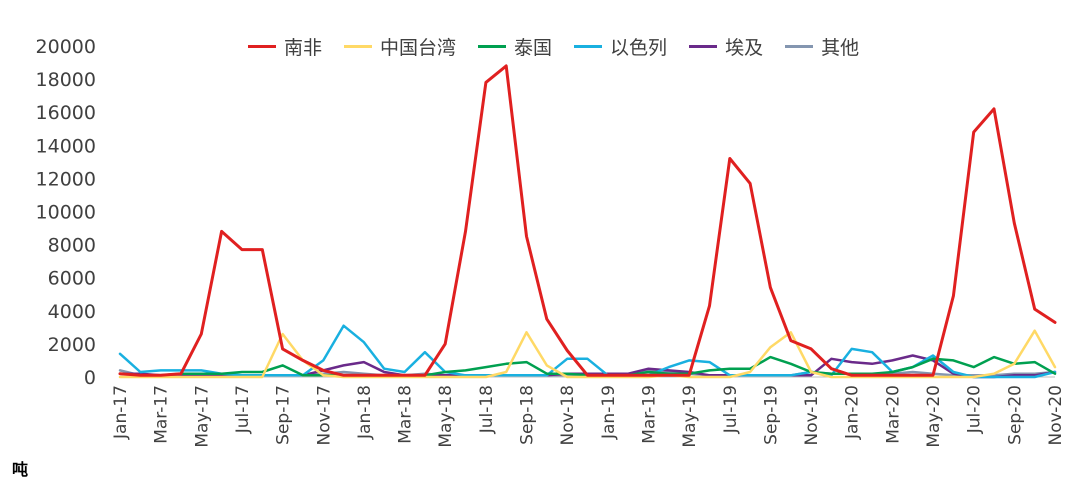  What do you see at coordinates (324, 415) in the screenshot?
I see `x-tick-label: Nov-17` at bounding box center [324, 415].